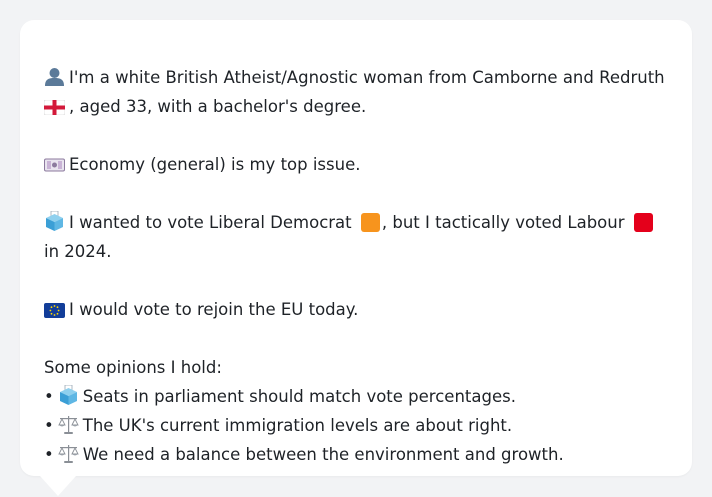  I want to click on eu-paragraph: I would vote to rejoin the EU today., so click(356, 309).